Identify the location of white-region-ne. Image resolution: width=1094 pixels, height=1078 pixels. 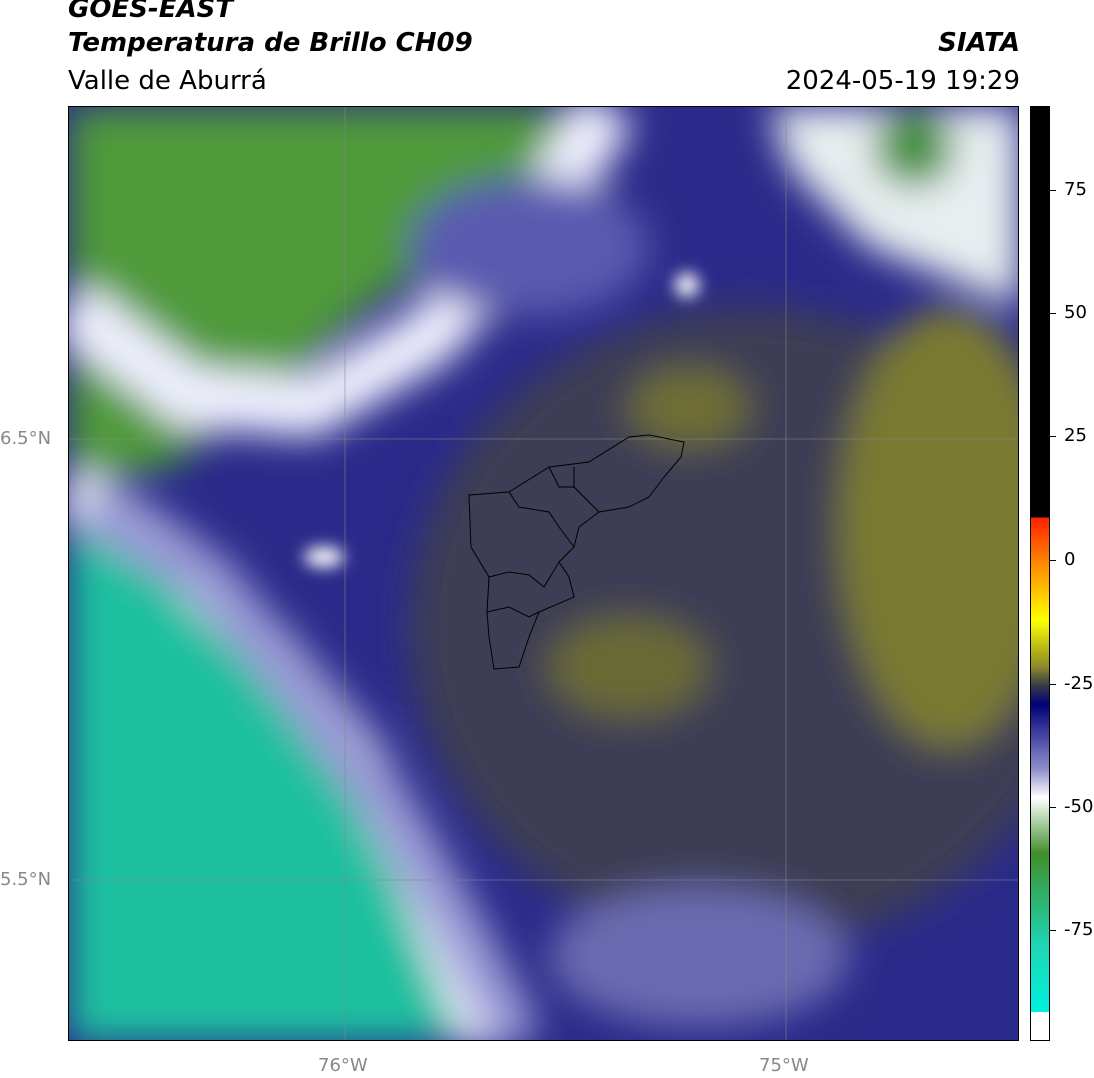
(893, 207).